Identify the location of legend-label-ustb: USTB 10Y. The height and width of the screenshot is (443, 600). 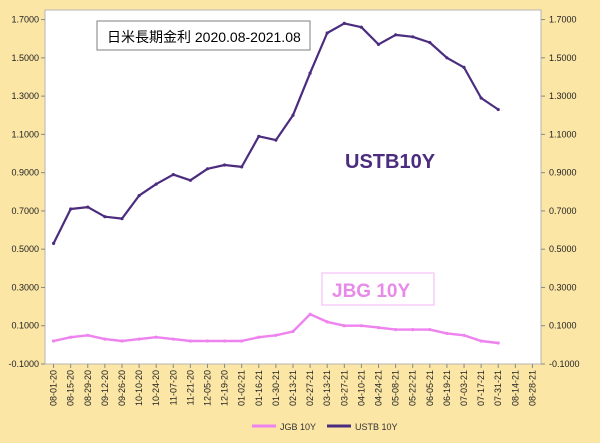
(376, 427).